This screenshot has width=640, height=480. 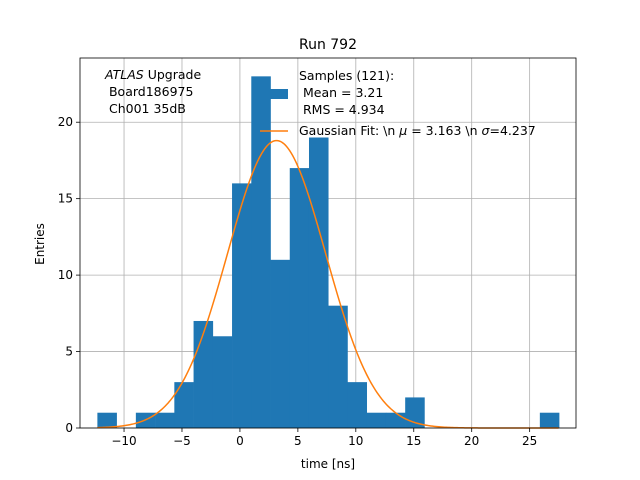 What do you see at coordinates (69, 352) in the screenshot?
I see `y-tick-label: 5` at bounding box center [69, 352].